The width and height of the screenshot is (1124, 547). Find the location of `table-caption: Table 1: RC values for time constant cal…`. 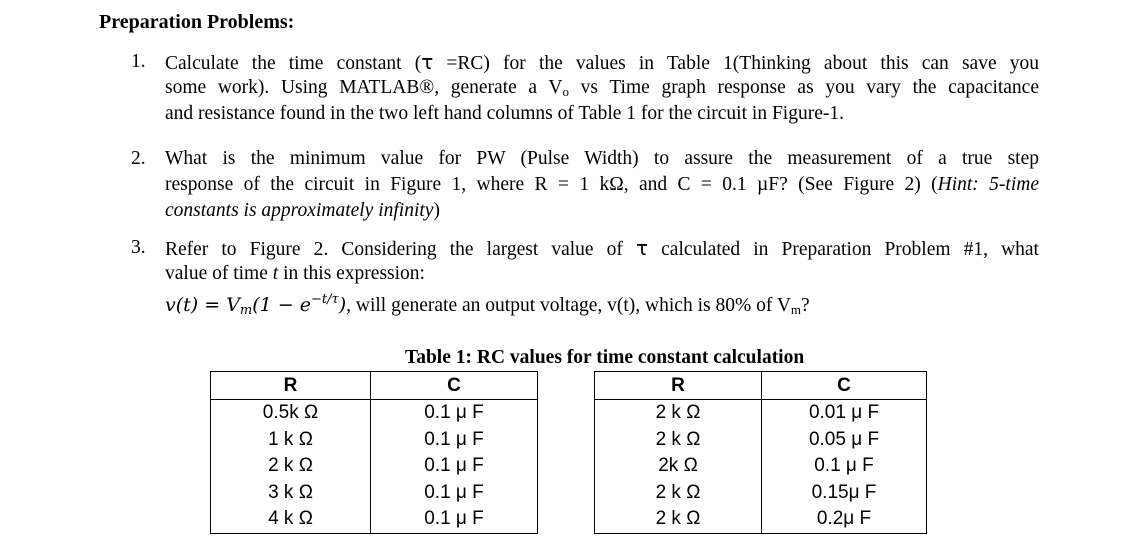

table-caption: Table 1: RC values for time constant cal… is located at coordinates (605, 357).